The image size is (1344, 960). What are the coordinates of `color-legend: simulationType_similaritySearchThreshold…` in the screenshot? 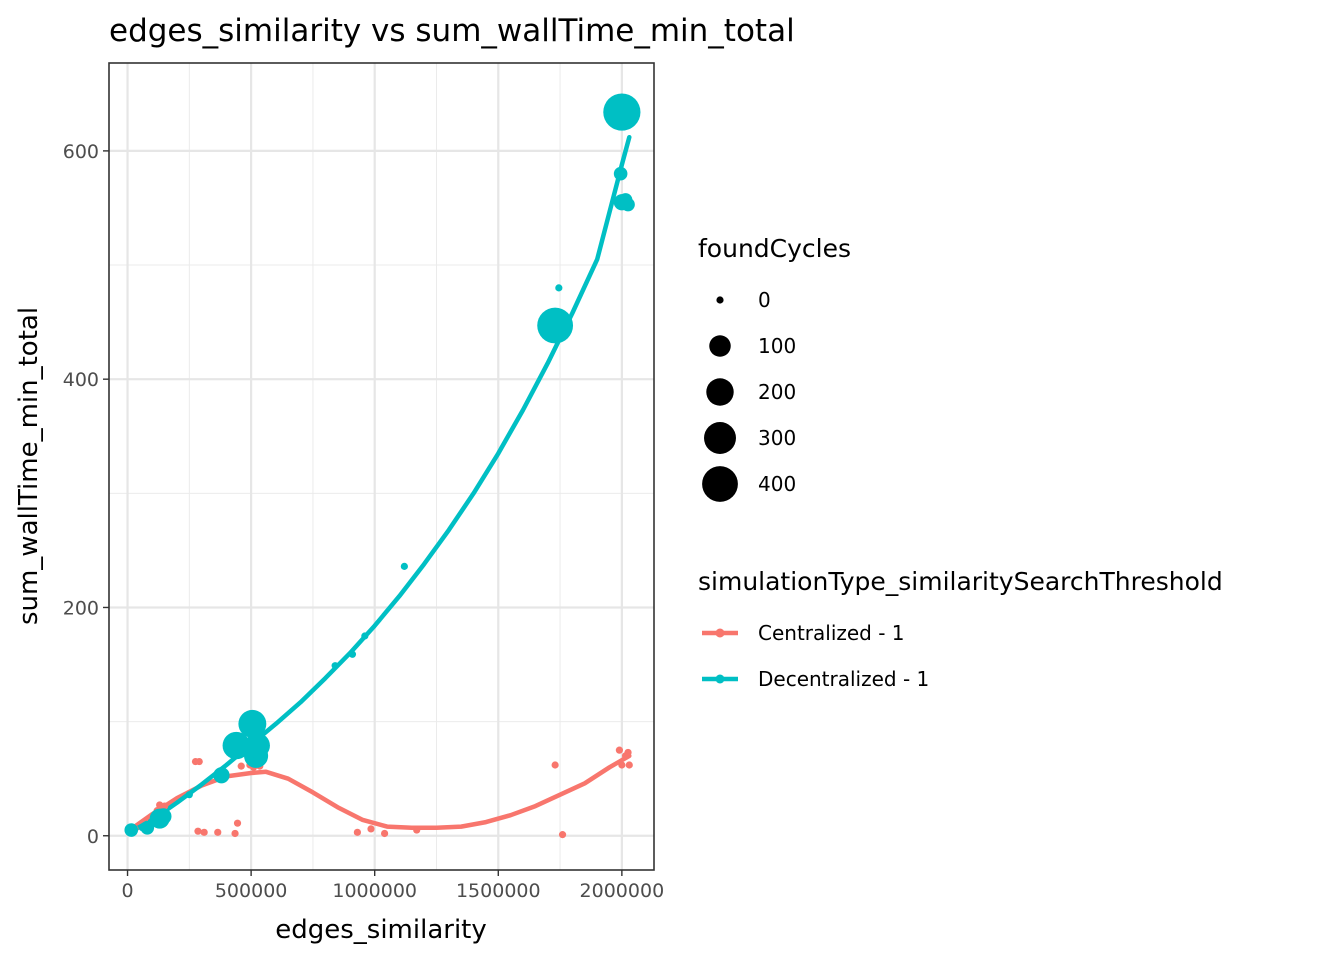 It's located at (960, 629).